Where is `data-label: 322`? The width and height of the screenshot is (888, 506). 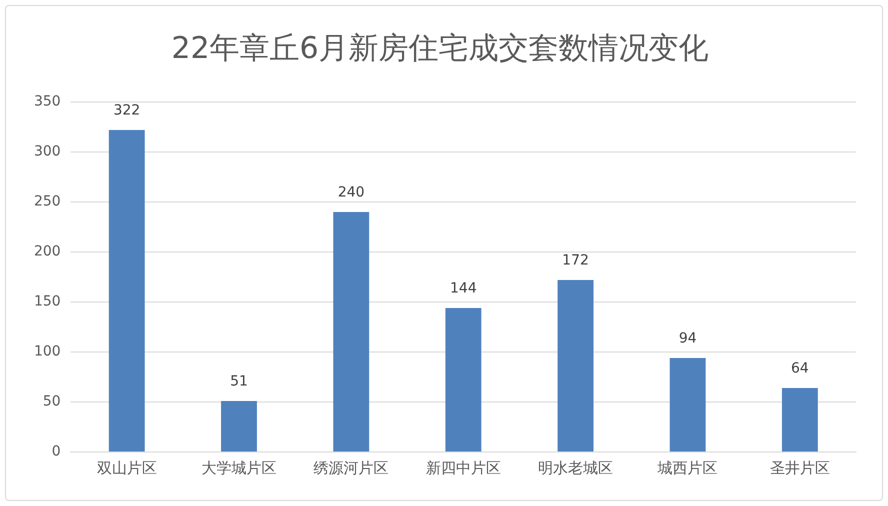
data-label: 322 is located at coordinates (126, 110).